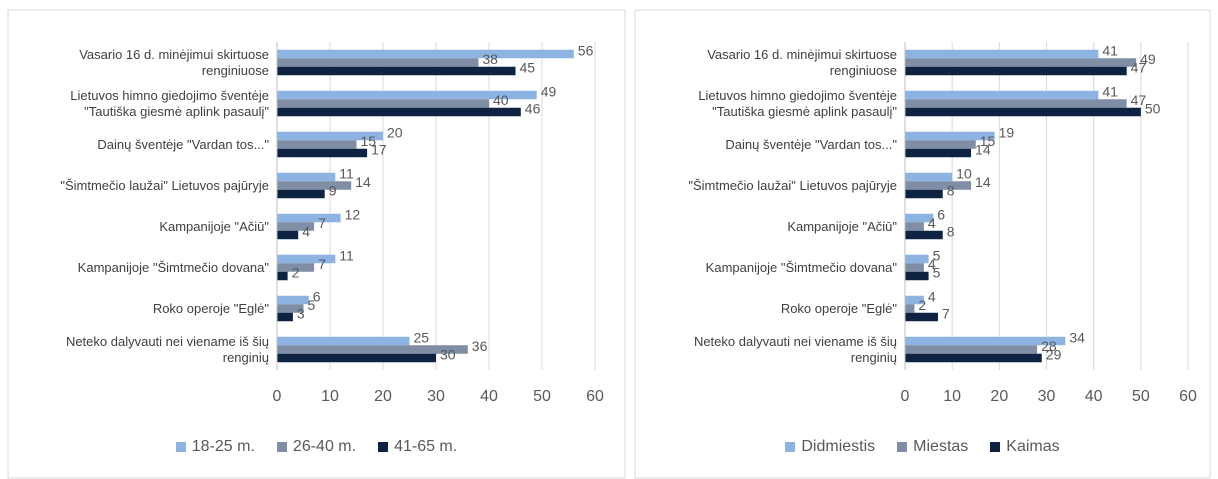  I want to click on value-label: 3, so click(301, 314).